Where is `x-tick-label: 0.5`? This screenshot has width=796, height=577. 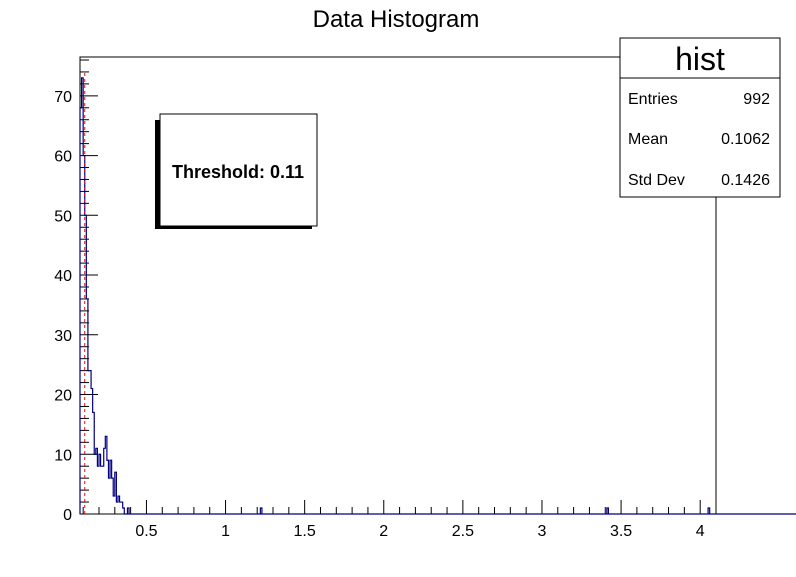
x-tick-label: 0.5 is located at coordinates (146, 531).